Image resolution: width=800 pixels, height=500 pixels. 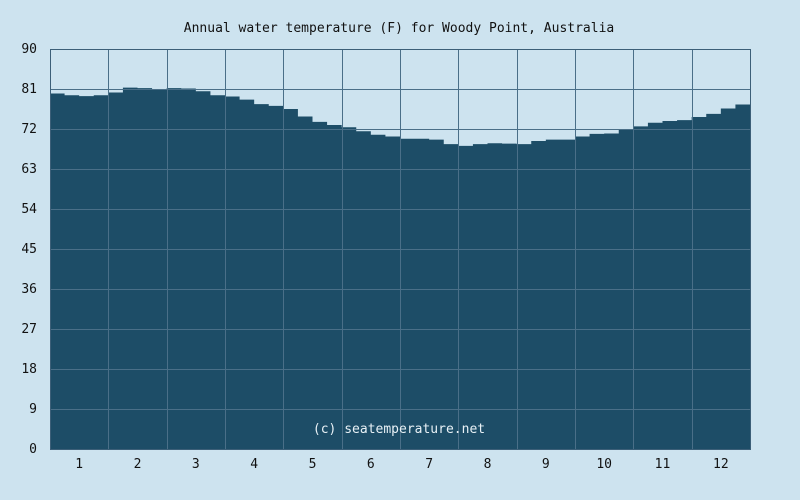 I want to click on watermark: (c) seatemperature.net, so click(x=399, y=429).